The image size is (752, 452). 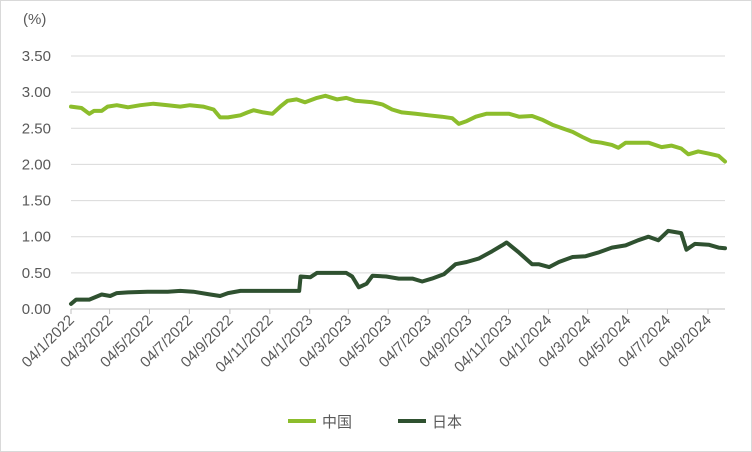 What do you see at coordinates (36, 92) in the screenshot?
I see `y-tick-label: 3.00` at bounding box center [36, 92].